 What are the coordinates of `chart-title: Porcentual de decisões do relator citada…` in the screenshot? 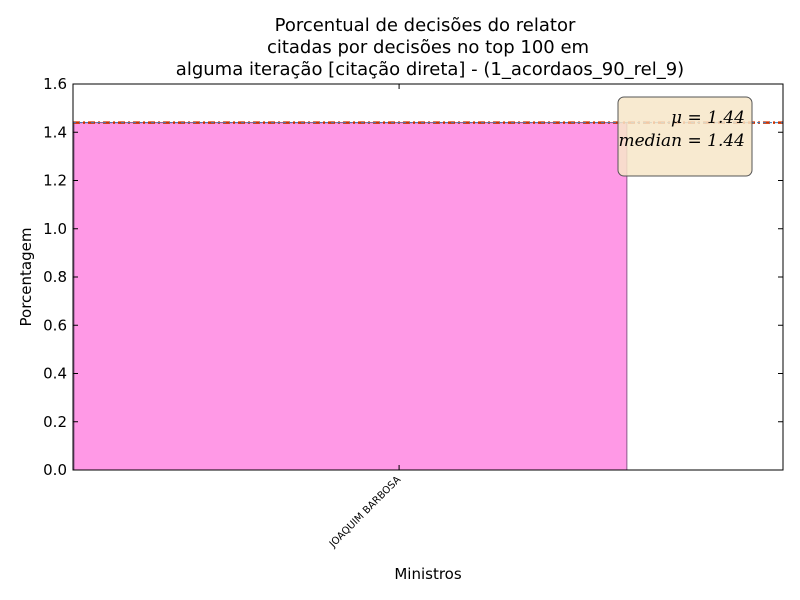 It's located at (430, 47).